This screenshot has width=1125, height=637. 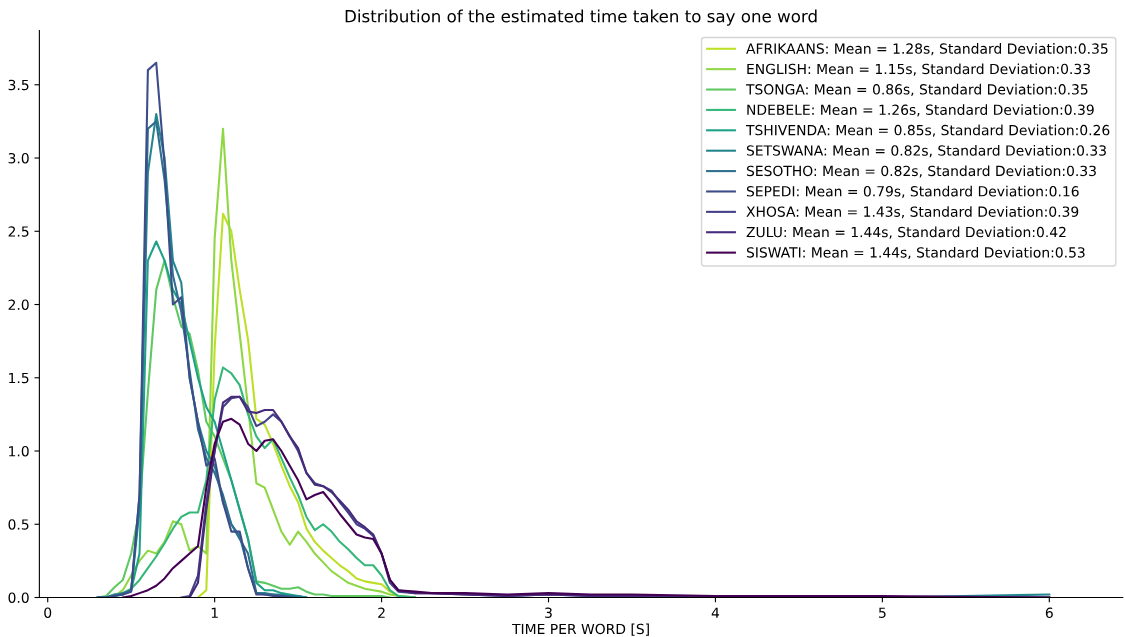 I want to click on legend-label: TSONGA: Mean = 0.86s, Standard Deviation:0.35, so click(x=916, y=90).